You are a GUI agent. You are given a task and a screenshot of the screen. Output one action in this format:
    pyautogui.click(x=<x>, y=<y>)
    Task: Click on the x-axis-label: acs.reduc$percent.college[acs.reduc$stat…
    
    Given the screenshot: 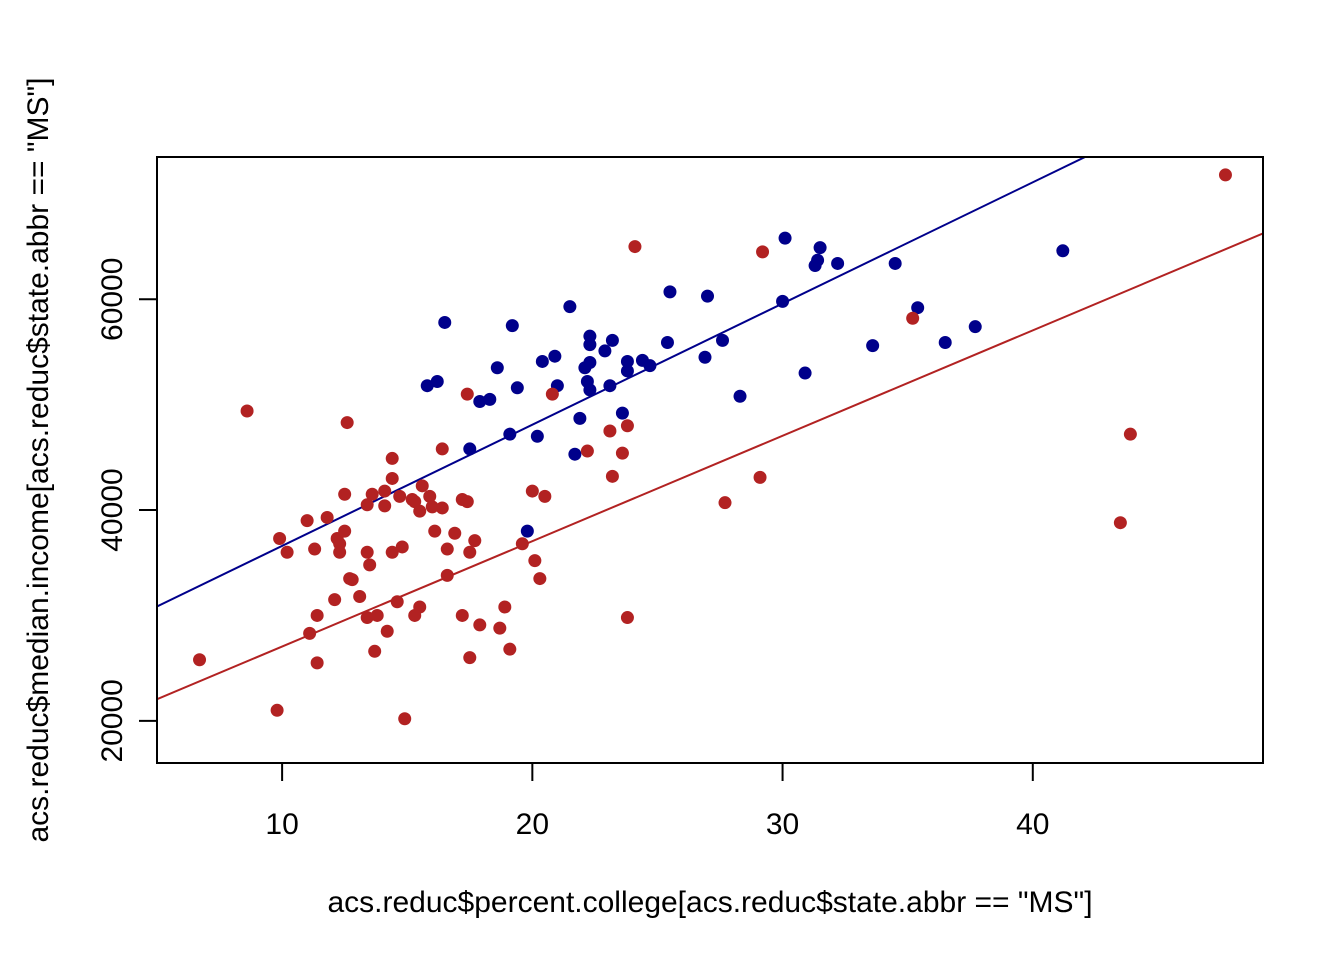 What is the action you would take?
    pyautogui.click(x=709, y=902)
    